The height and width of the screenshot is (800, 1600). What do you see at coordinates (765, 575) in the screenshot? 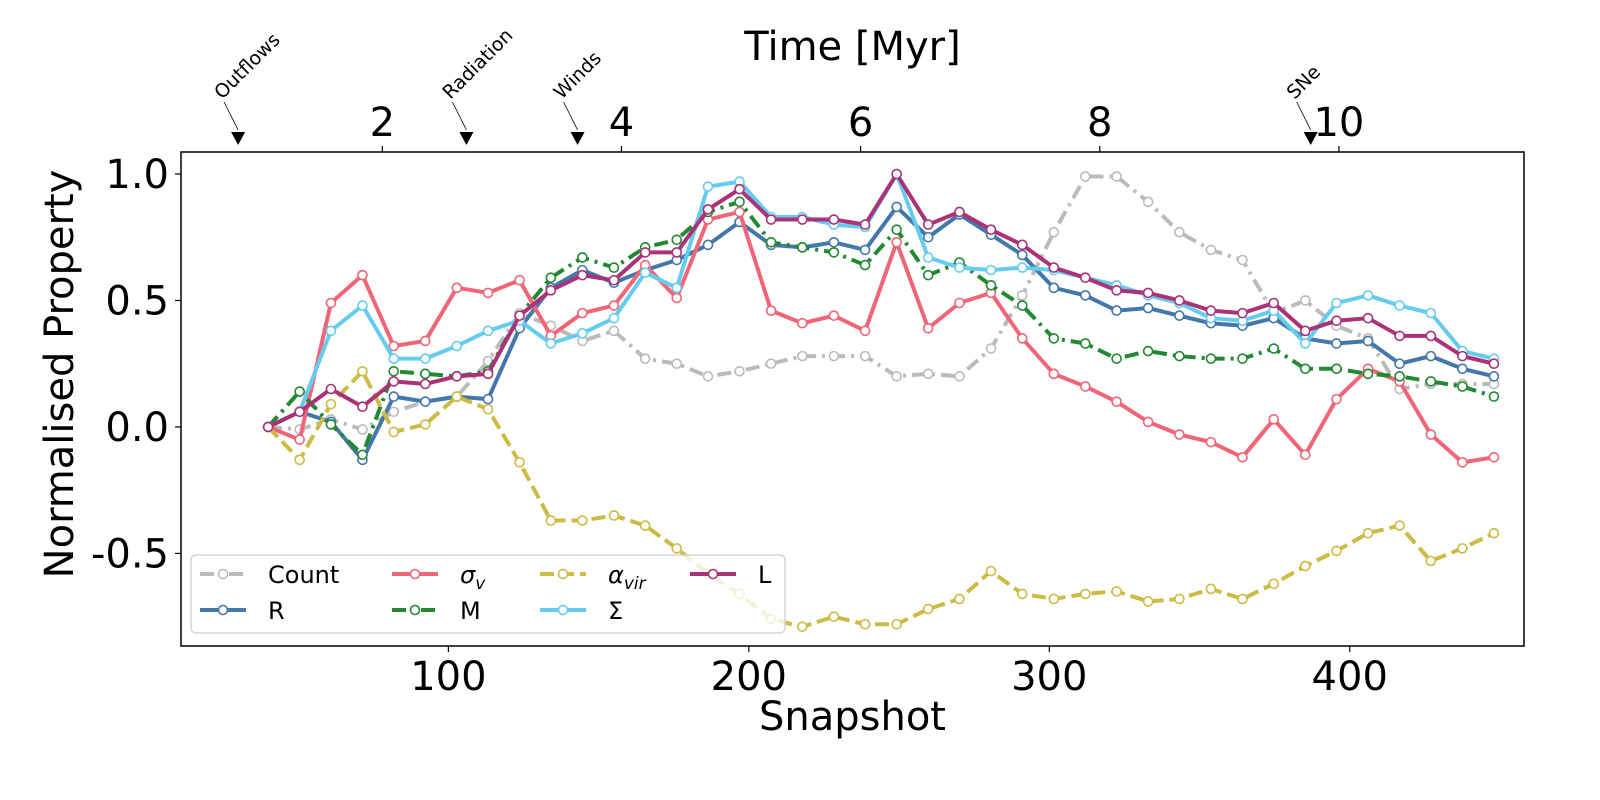
I see `legend-label: L` at bounding box center [765, 575].